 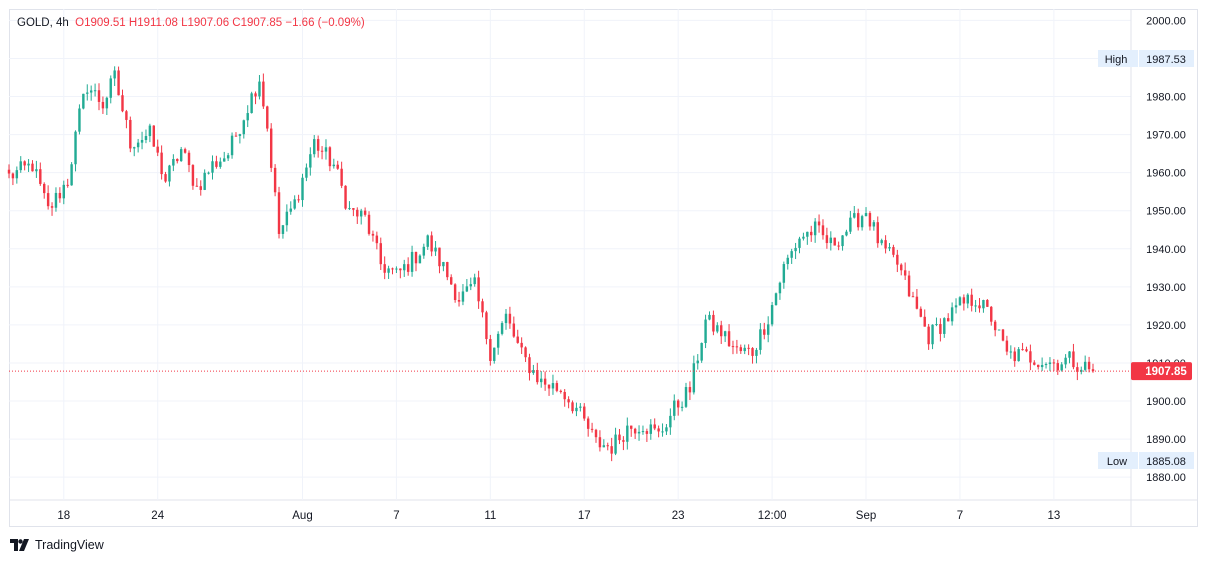 What do you see at coordinates (69, 545) in the screenshot?
I see `branding-label: TradingView` at bounding box center [69, 545].